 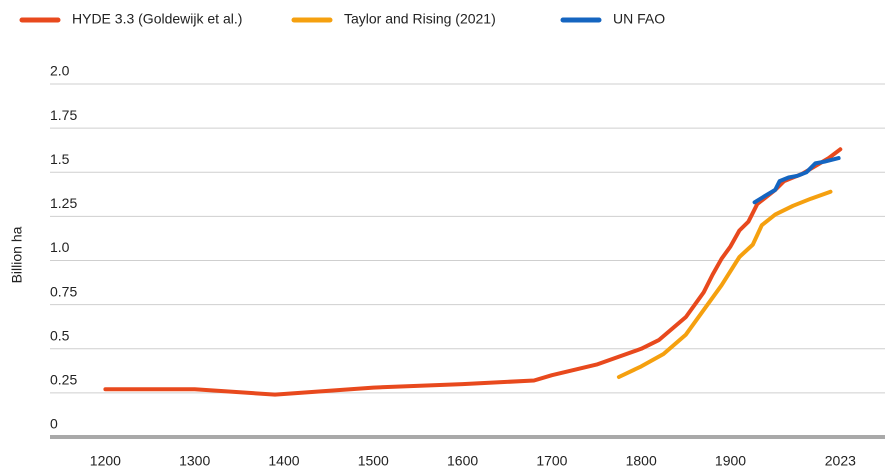 I want to click on x-tick-label: 1300, so click(x=194, y=461).